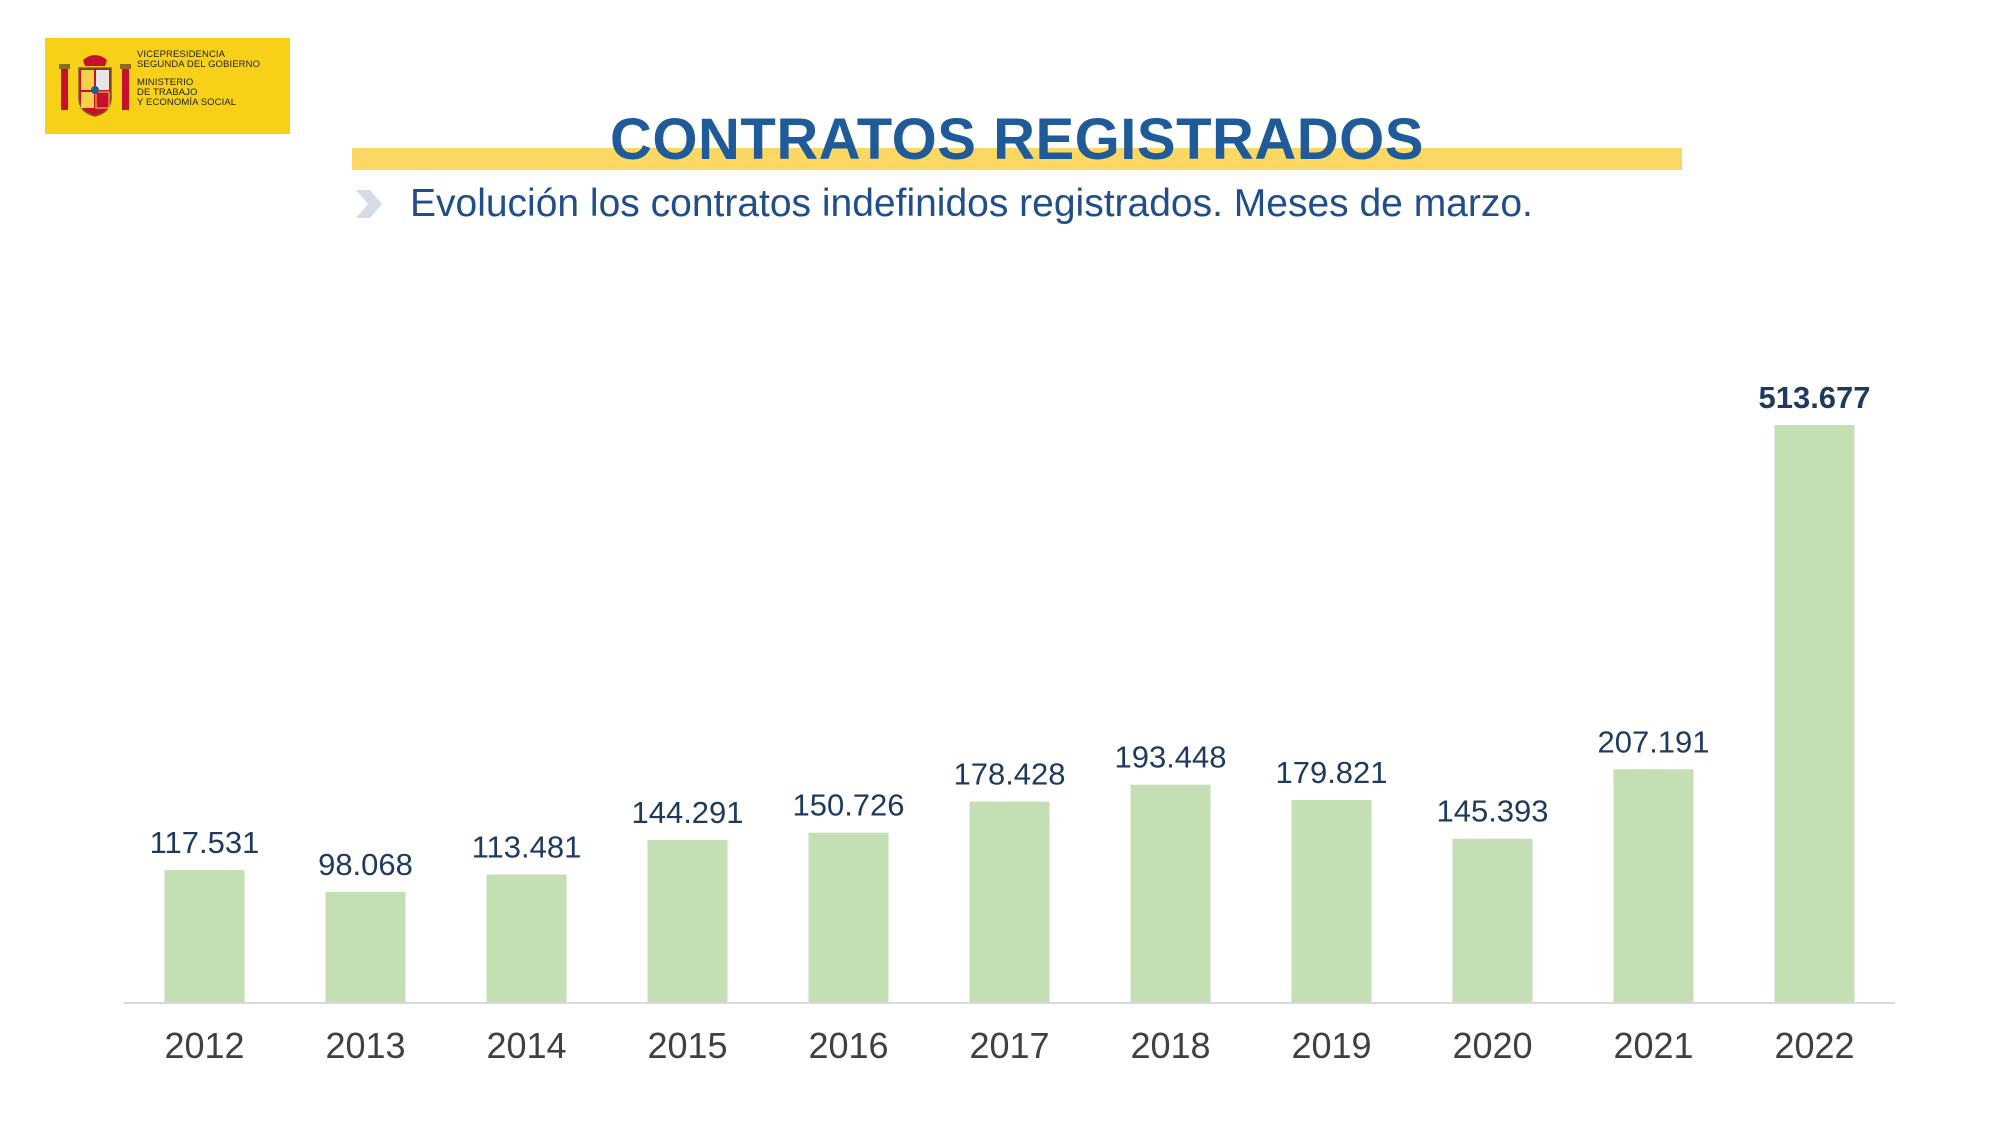 The height and width of the screenshot is (1125, 2000). I want to click on data-label-2020: 145.393, so click(1492, 811).